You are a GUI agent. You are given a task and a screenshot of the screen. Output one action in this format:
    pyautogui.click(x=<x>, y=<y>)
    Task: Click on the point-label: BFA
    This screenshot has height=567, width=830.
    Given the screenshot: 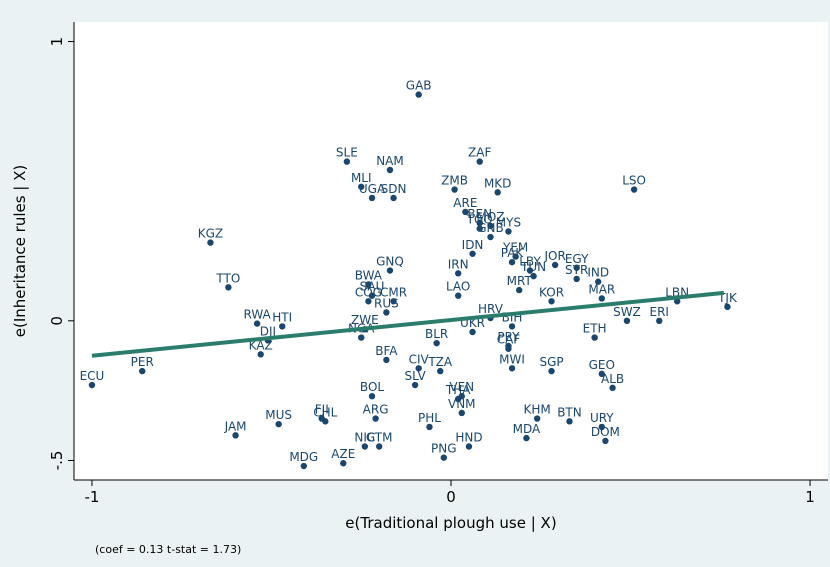 What is the action you would take?
    pyautogui.click(x=386, y=351)
    